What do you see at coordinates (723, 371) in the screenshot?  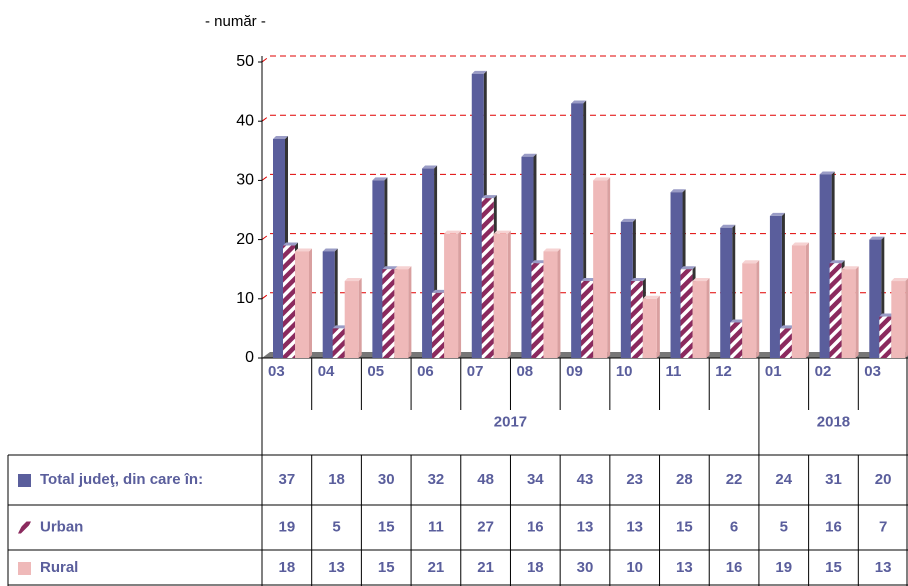 I see `x-tick-label: 12` at bounding box center [723, 371].